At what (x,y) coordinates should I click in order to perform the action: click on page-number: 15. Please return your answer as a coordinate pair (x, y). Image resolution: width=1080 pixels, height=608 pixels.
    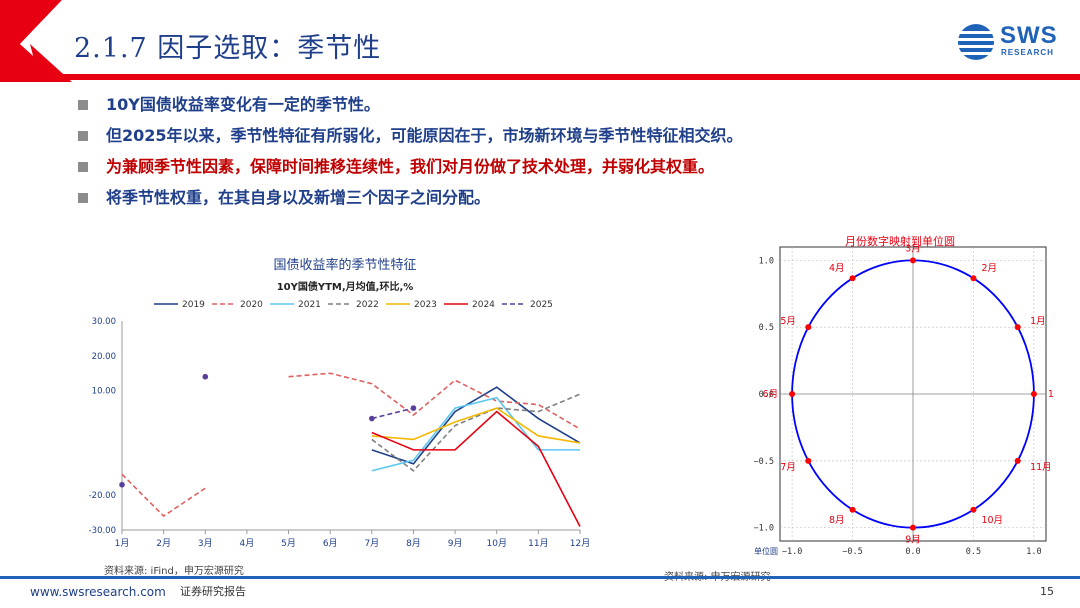
    Looking at the image, I should click on (1047, 591).